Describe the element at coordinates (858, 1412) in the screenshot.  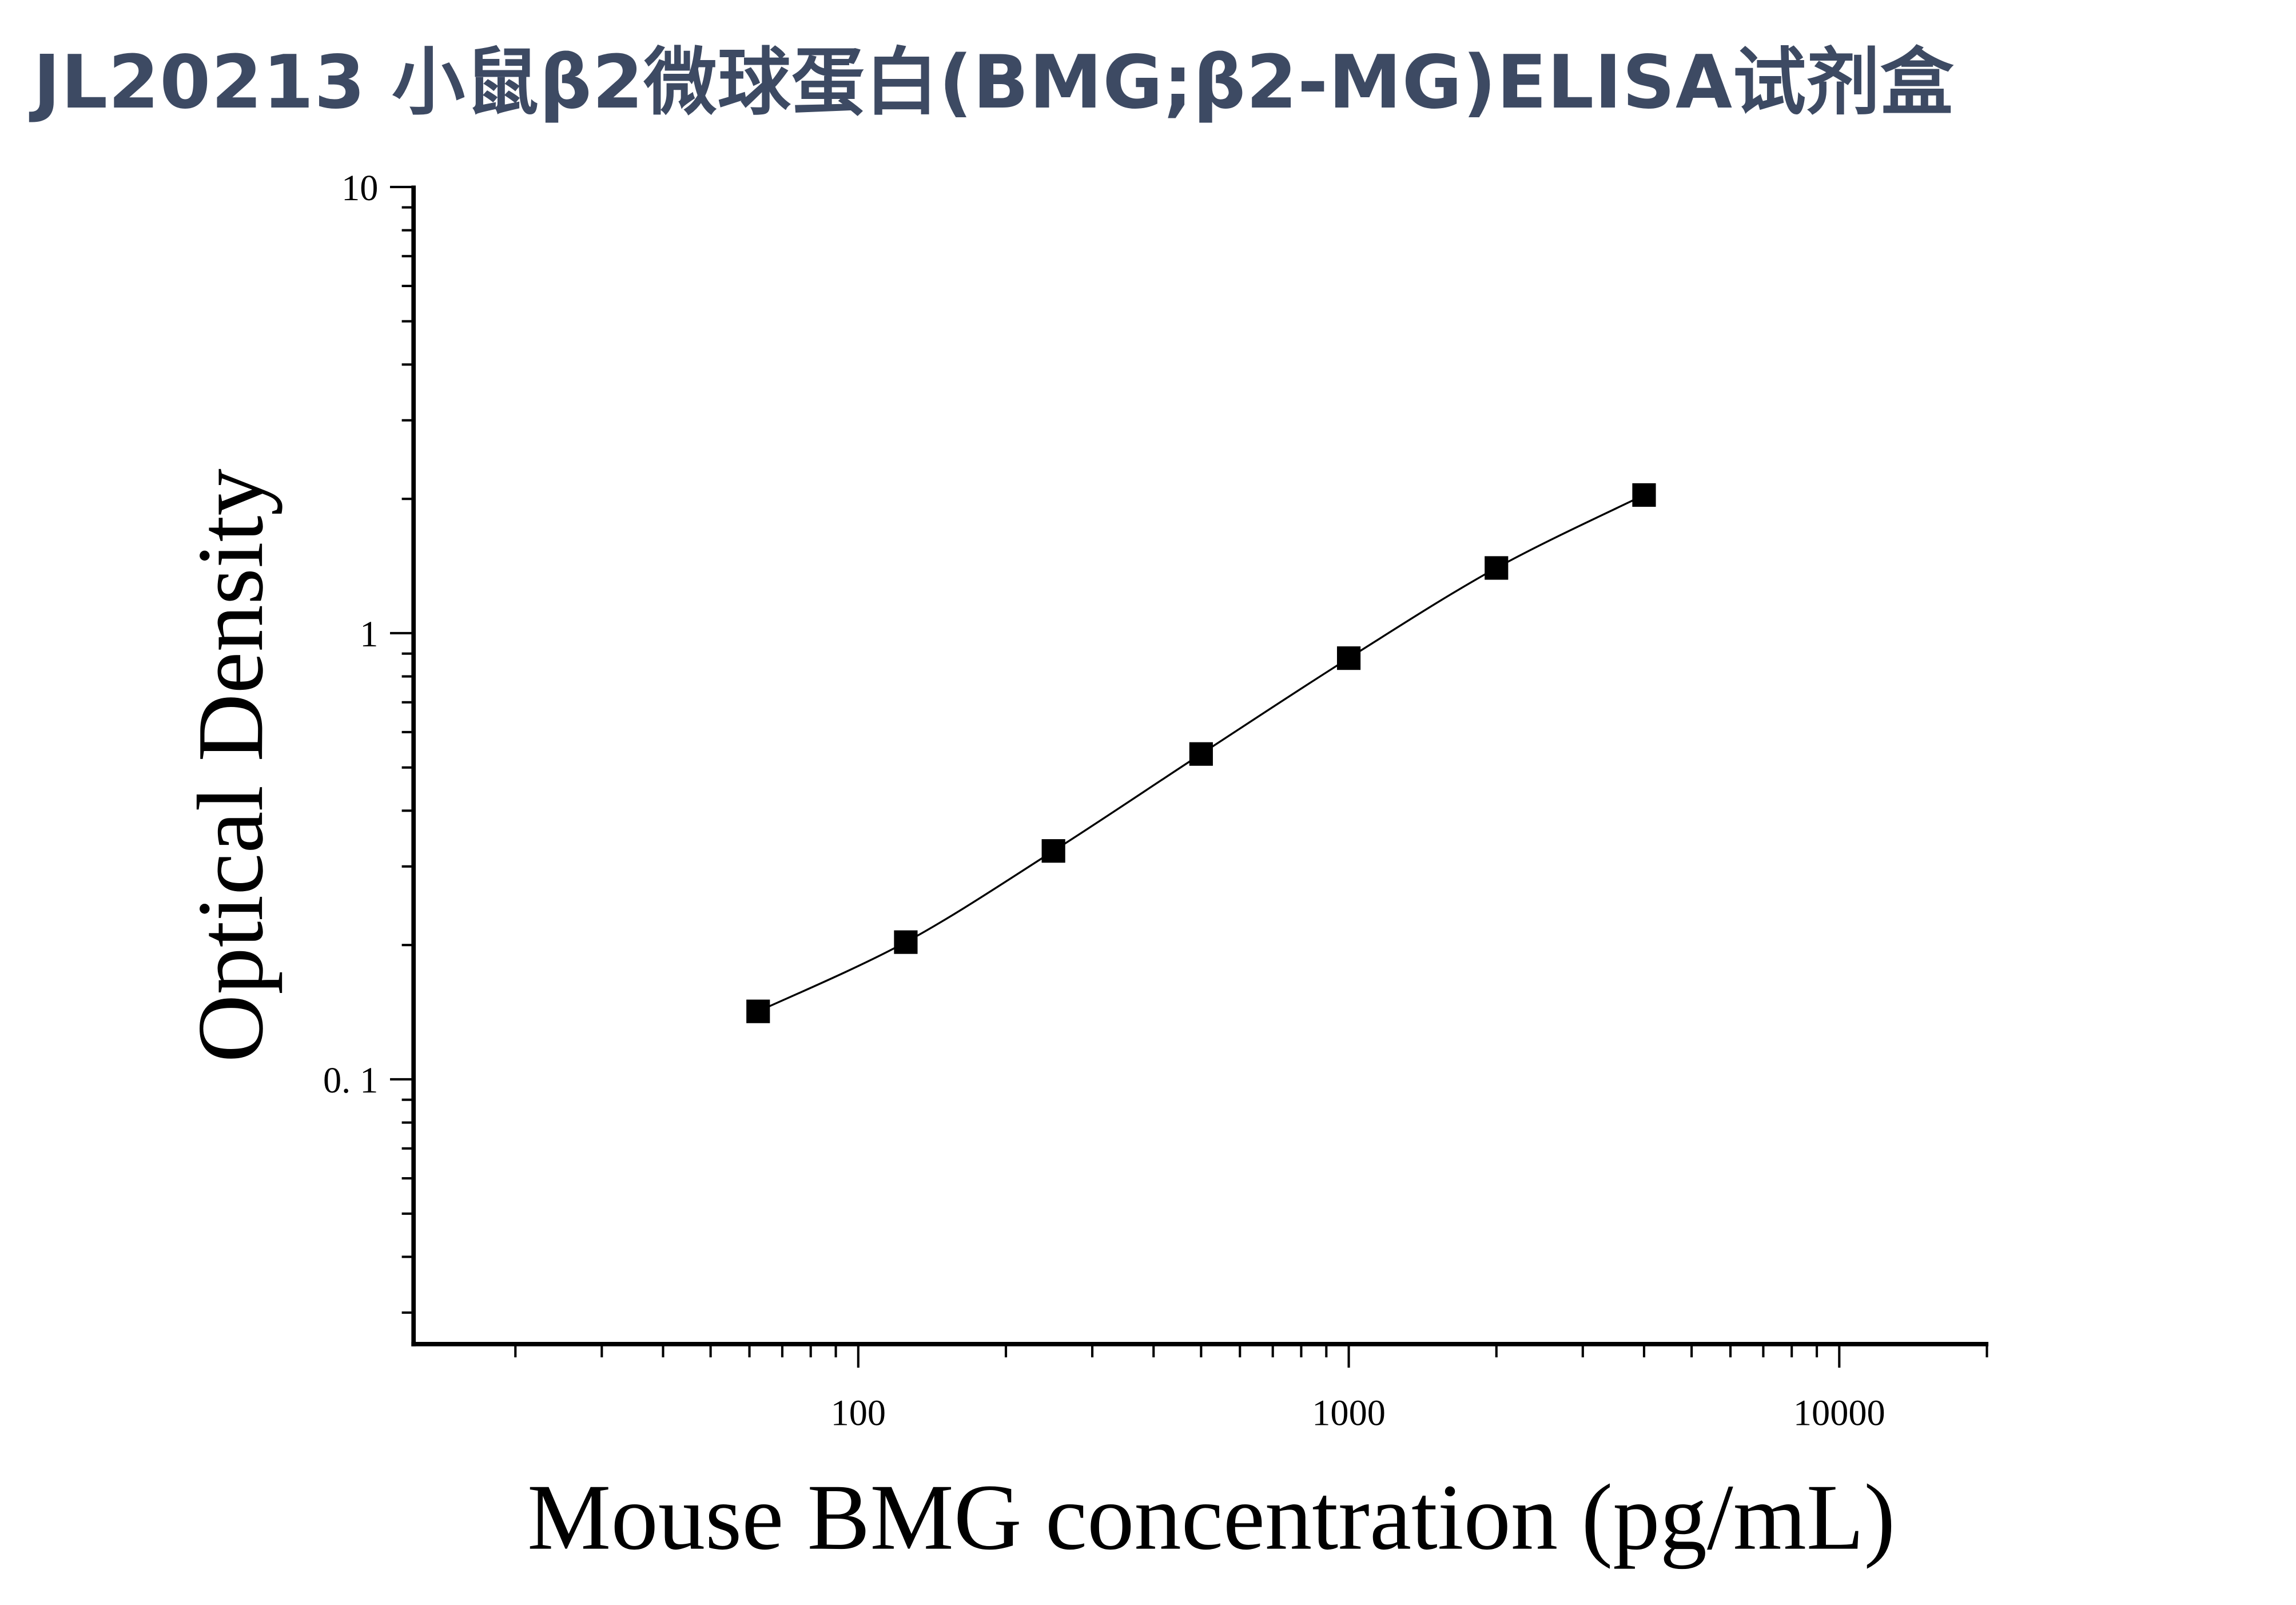
I see `x-tick-label: 100` at that location.